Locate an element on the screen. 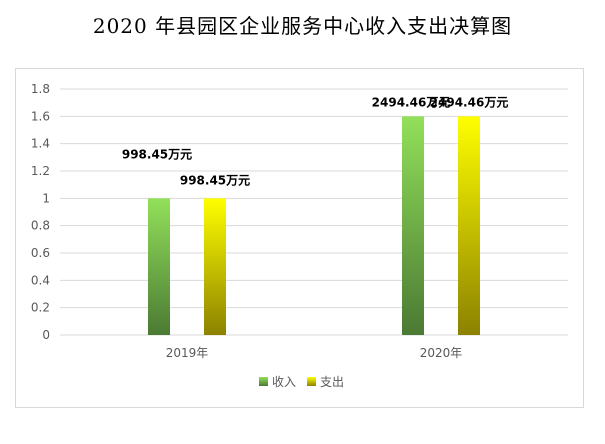 The height and width of the screenshot is (444, 605). x-tick-label: 2019年 is located at coordinates (187, 353).